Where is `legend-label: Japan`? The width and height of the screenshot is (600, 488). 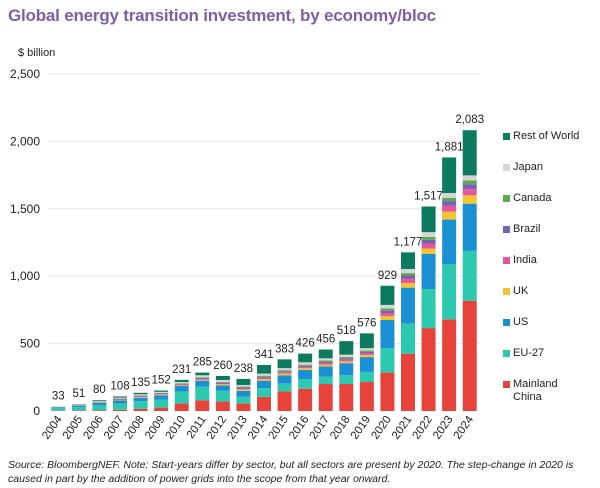
legend-label: Japan is located at coordinates (528, 167).